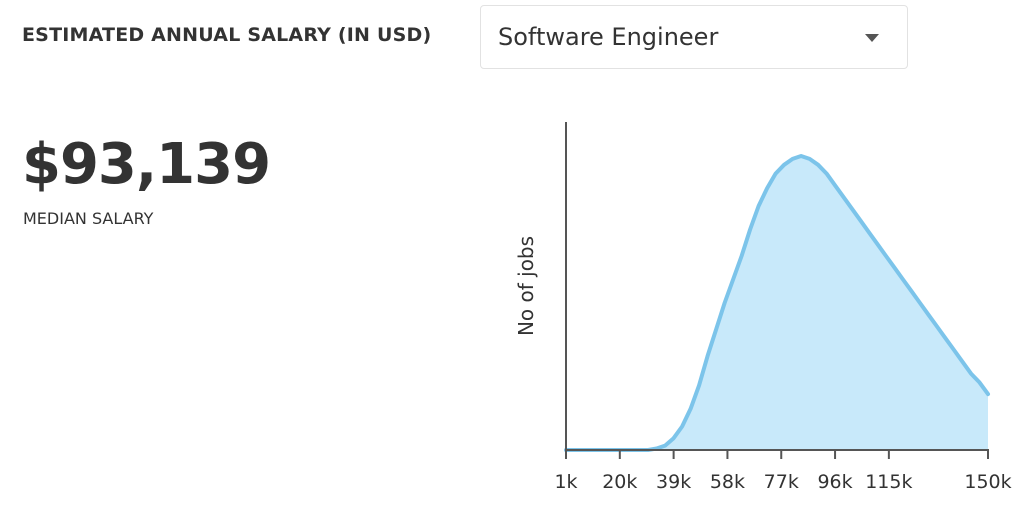  What do you see at coordinates (727, 482) in the screenshot?
I see `x-tick-label: 58k` at bounding box center [727, 482].